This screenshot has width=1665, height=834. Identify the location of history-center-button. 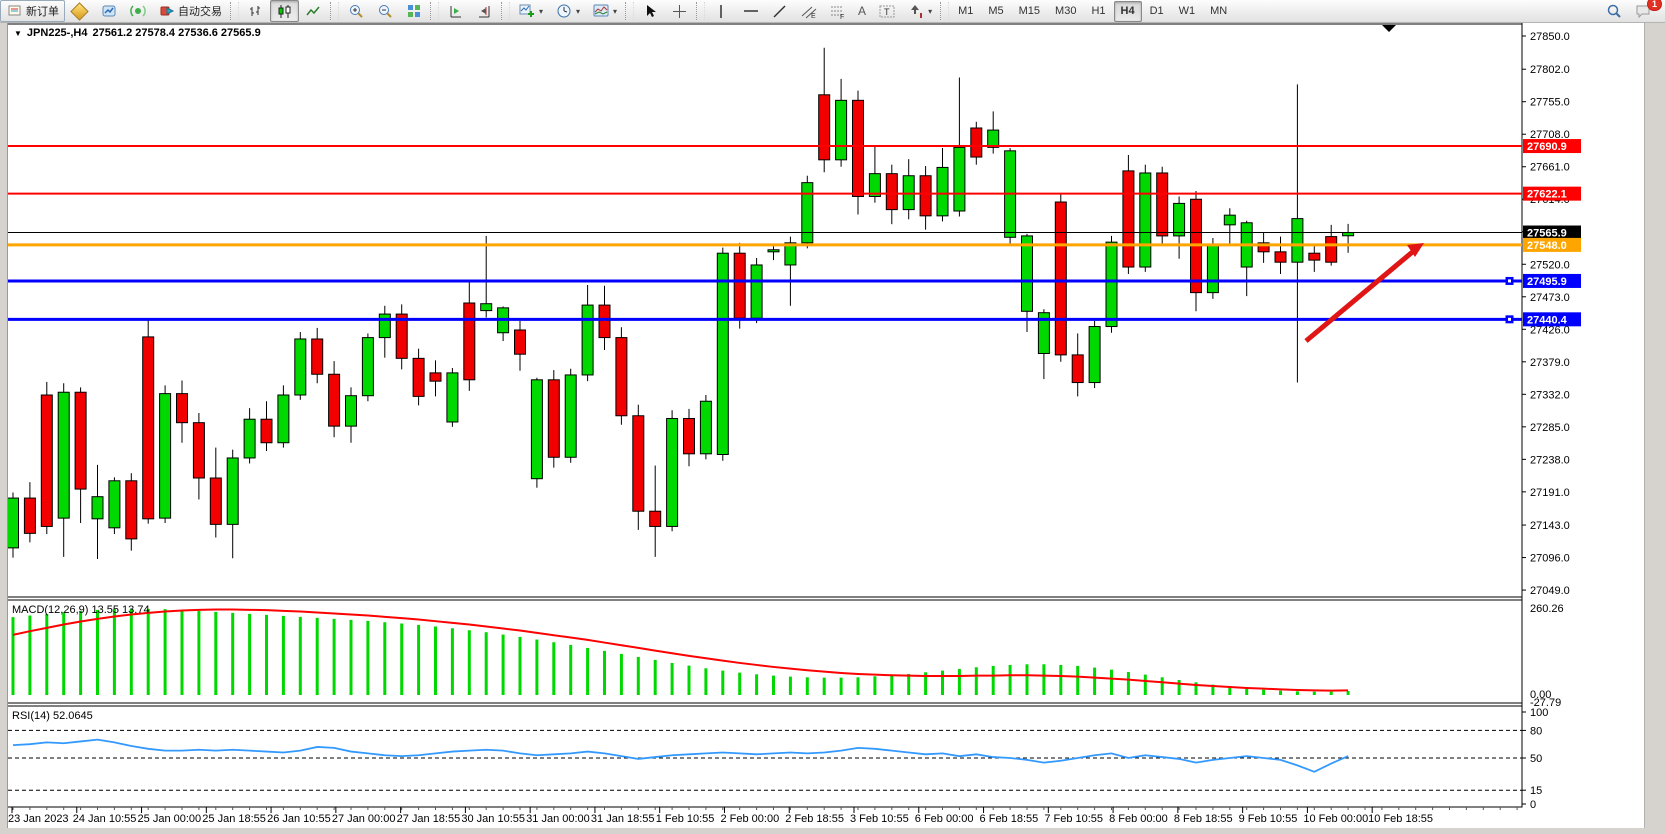
(108, 11).